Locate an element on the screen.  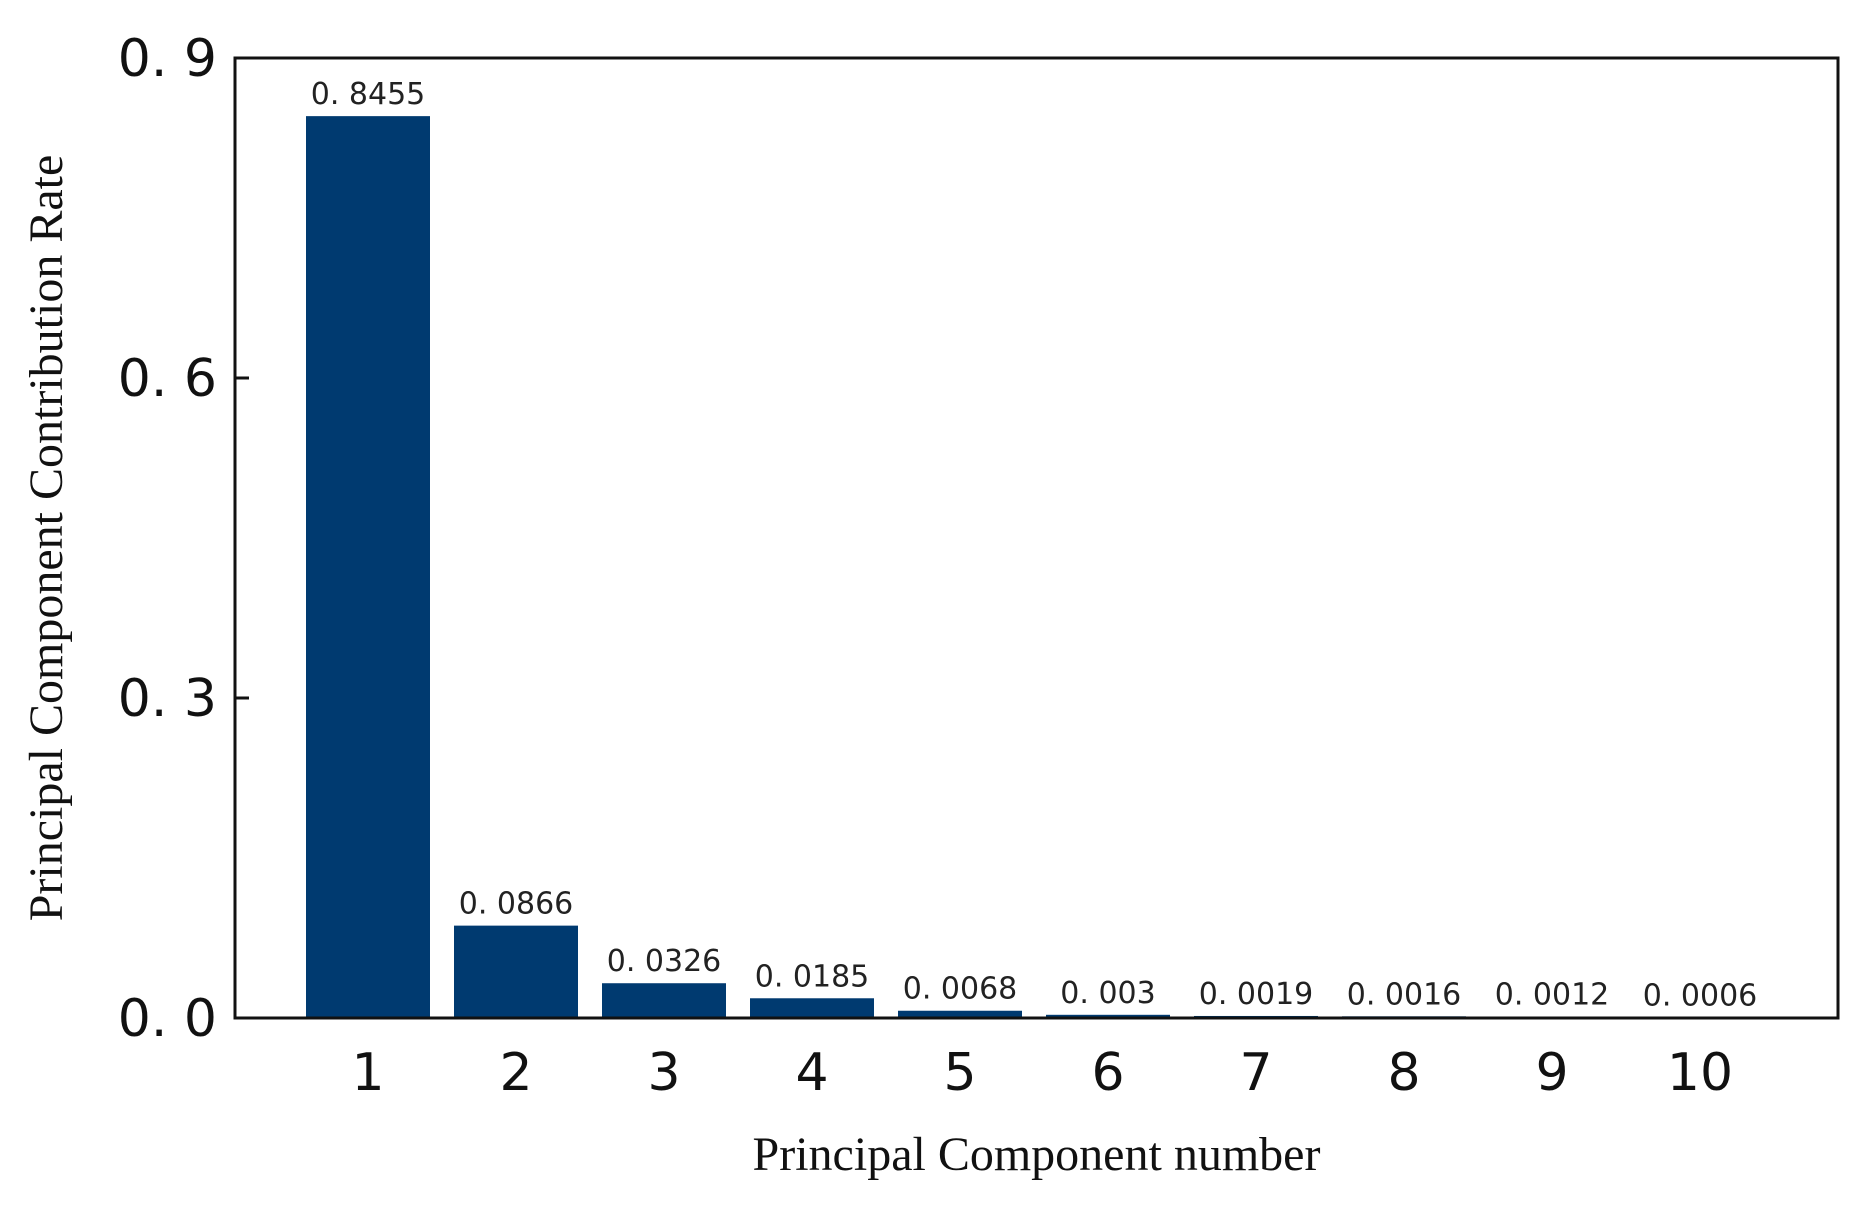
value-label-1: 0. 8455 is located at coordinates (368, 94).